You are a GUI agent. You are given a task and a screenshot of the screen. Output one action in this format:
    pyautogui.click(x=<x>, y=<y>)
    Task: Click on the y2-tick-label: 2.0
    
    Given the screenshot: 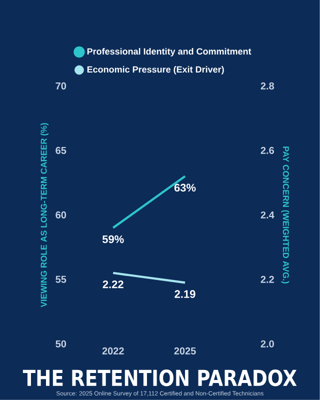 What is the action you would take?
    pyautogui.click(x=267, y=344)
    